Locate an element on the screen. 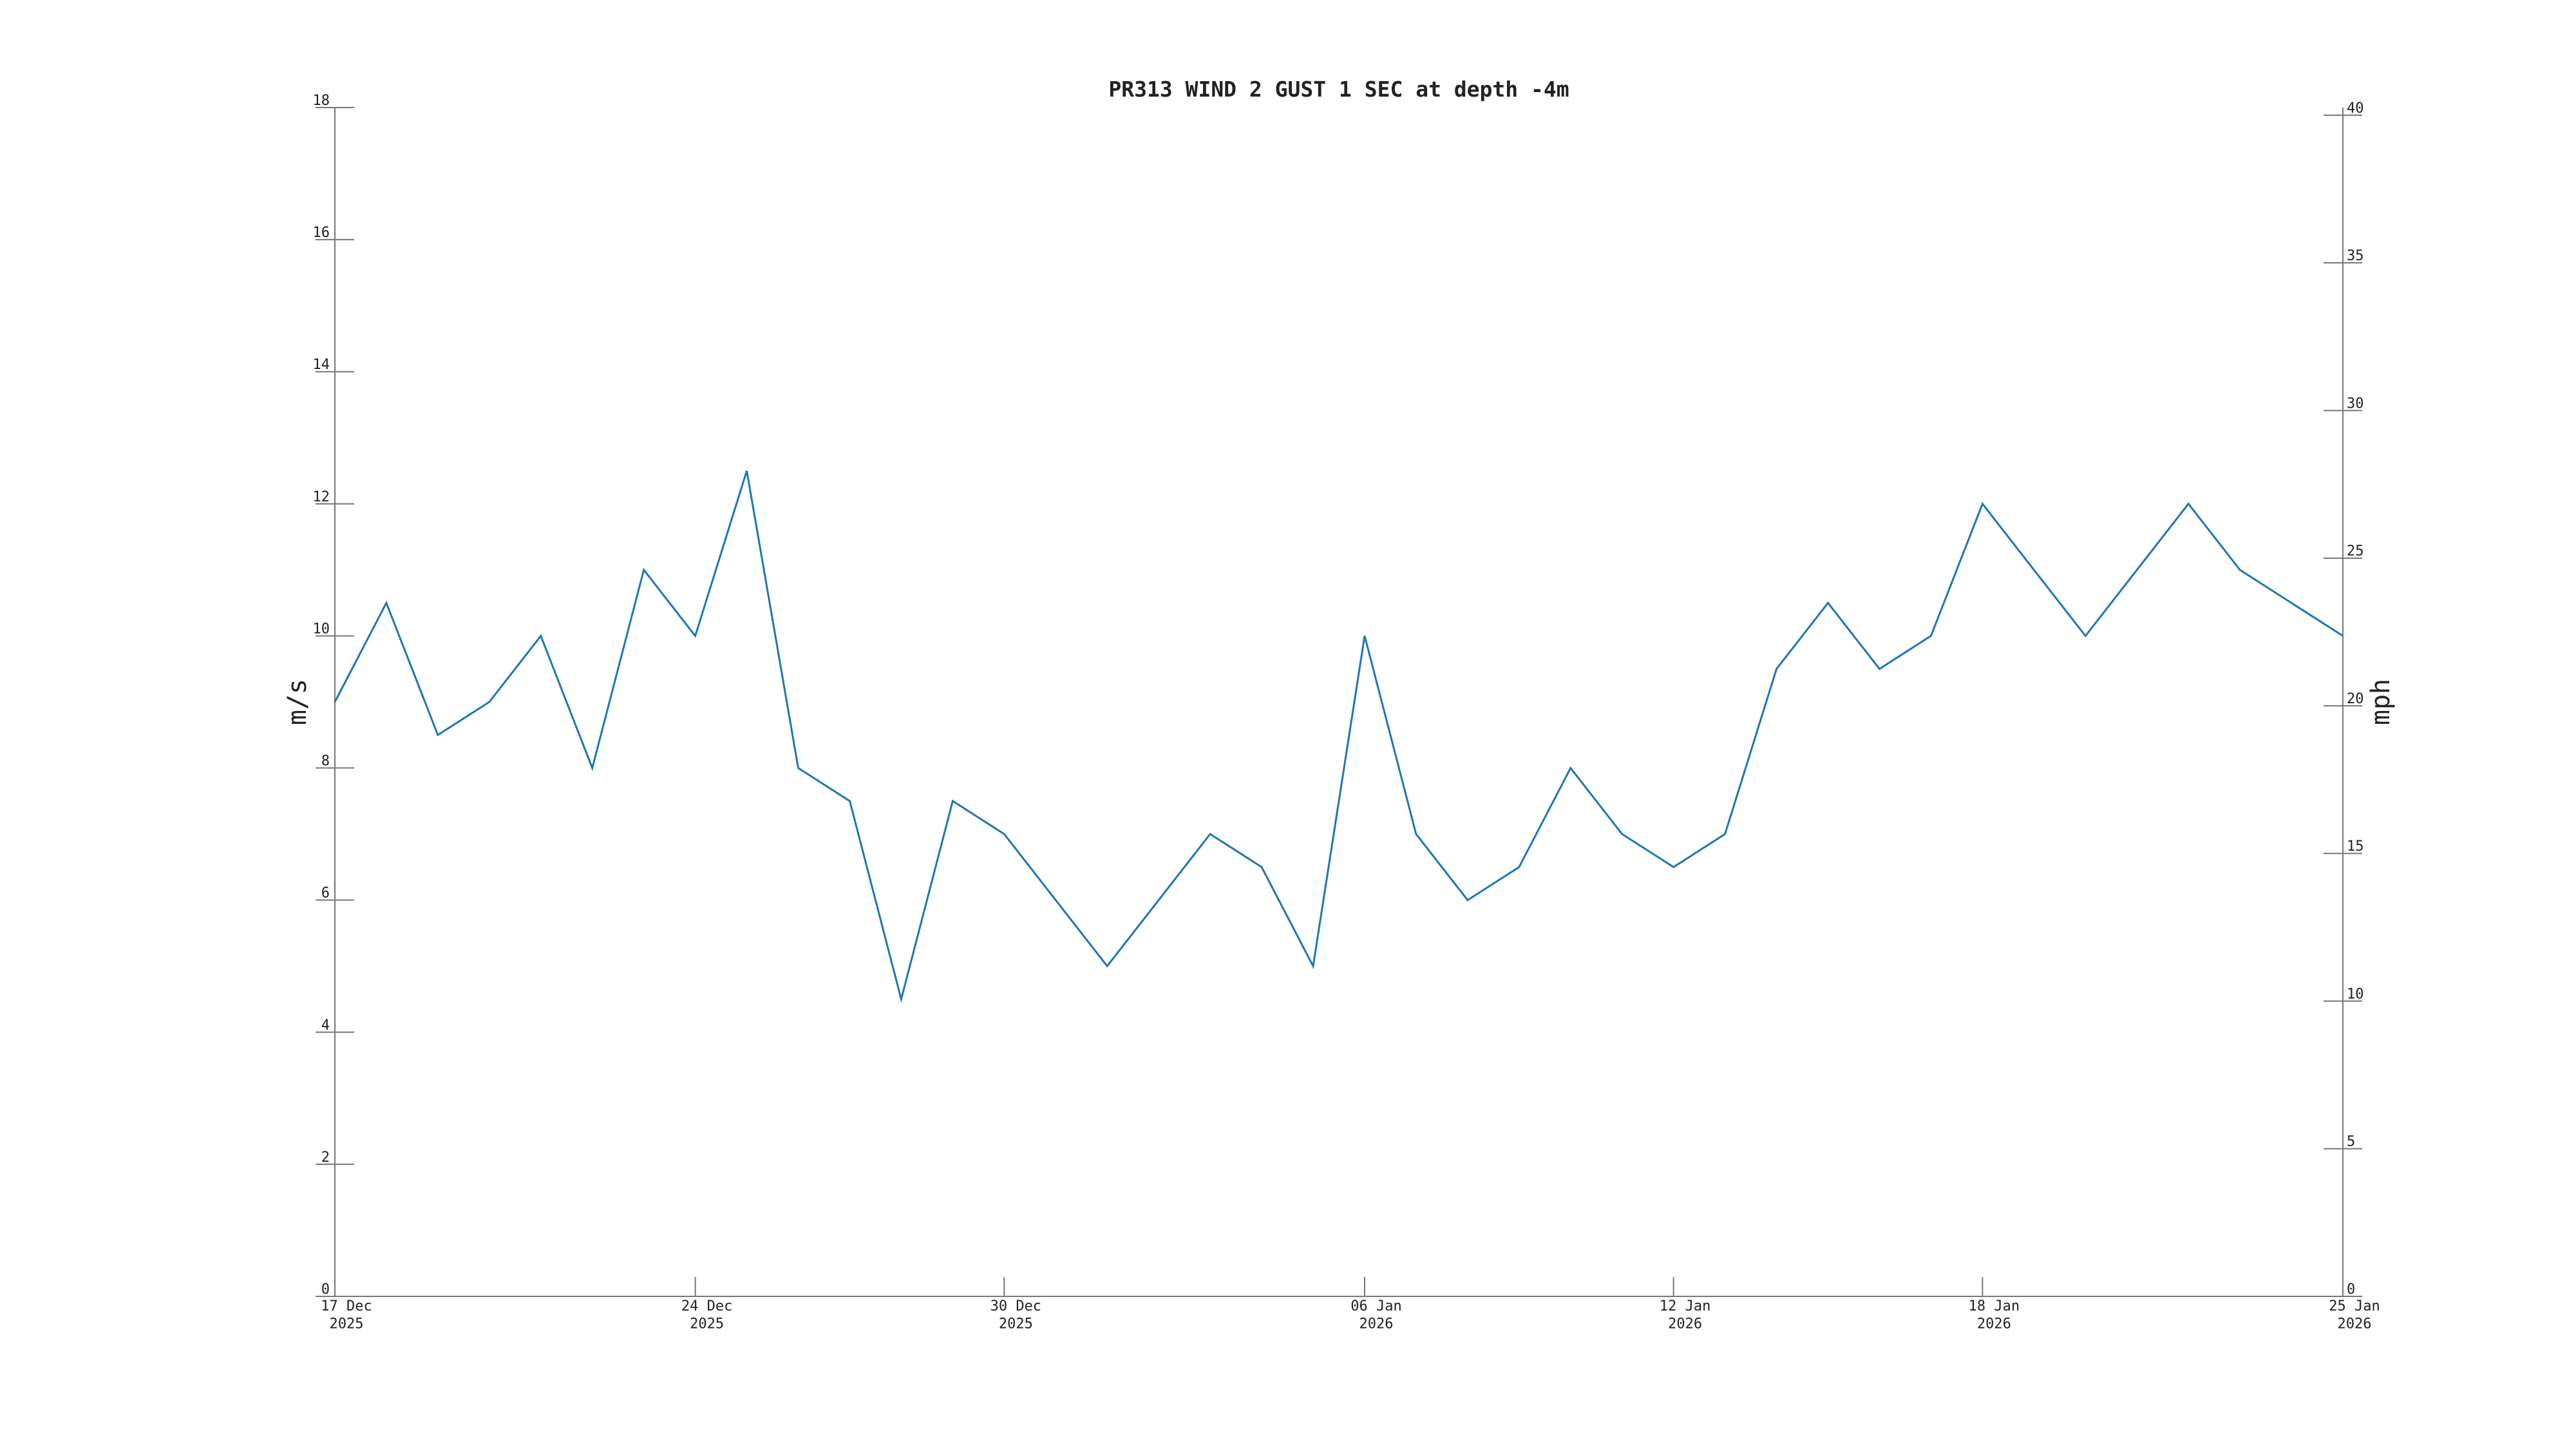 The image size is (2576, 1449). y2-tick-label: 35 is located at coordinates (2355, 256).